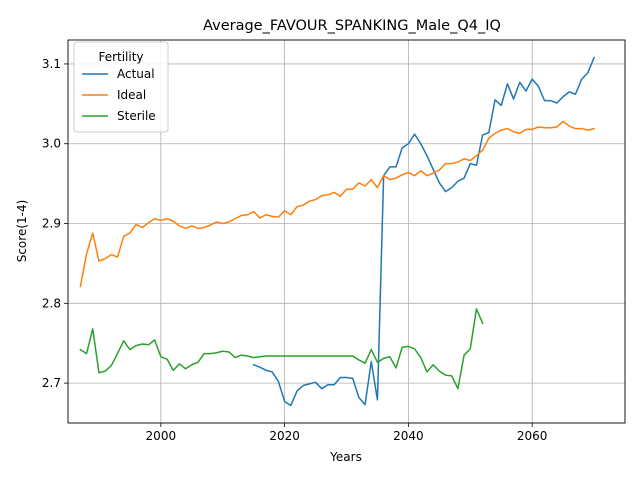 The image size is (640, 484). What do you see at coordinates (284, 436) in the screenshot?
I see `x-tick-label: 2020` at bounding box center [284, 436].